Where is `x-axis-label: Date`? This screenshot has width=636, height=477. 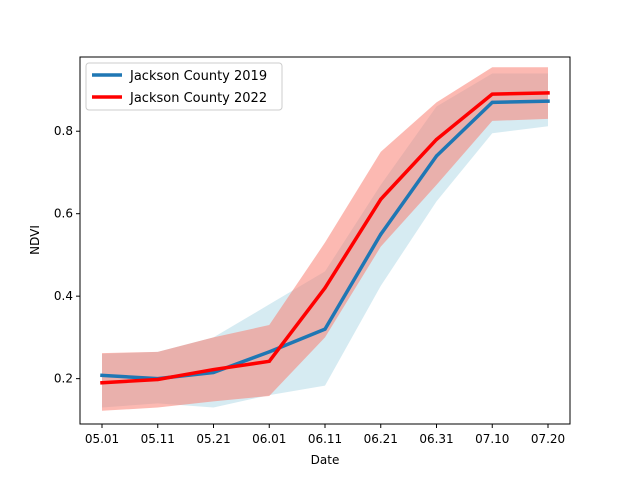 x-axis-label: Date is located at coordinates (325, 460).